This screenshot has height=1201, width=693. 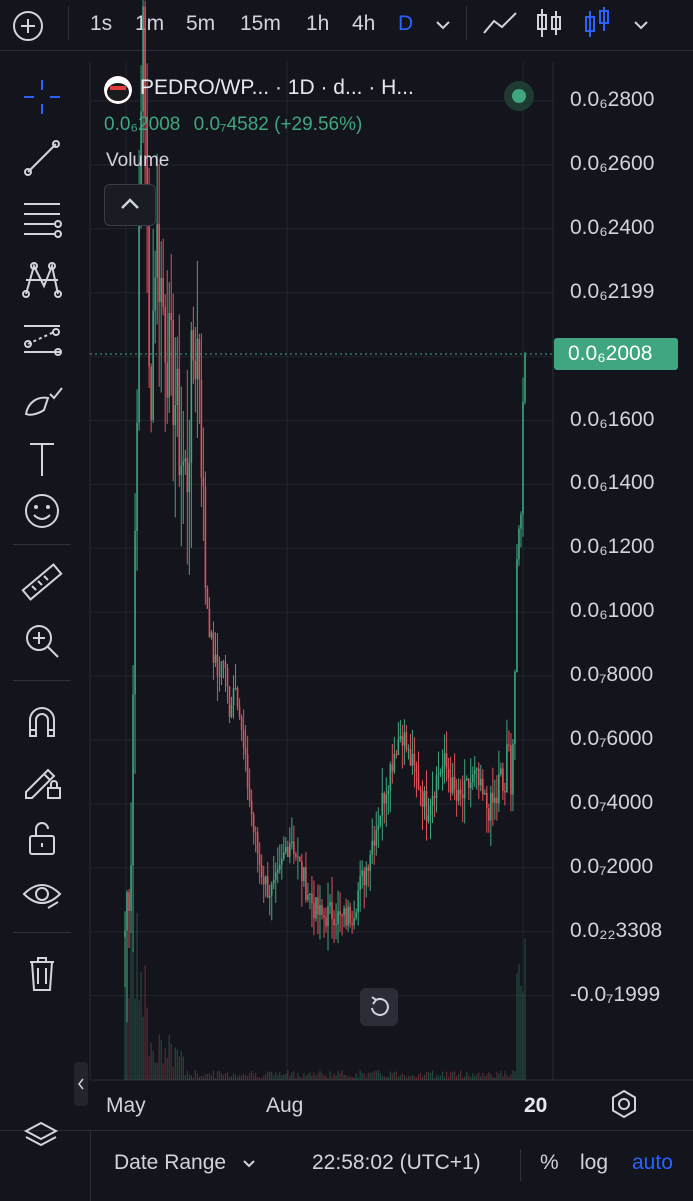 I want to click on auto-scale-button: auto, so click(x=652, y=1162).